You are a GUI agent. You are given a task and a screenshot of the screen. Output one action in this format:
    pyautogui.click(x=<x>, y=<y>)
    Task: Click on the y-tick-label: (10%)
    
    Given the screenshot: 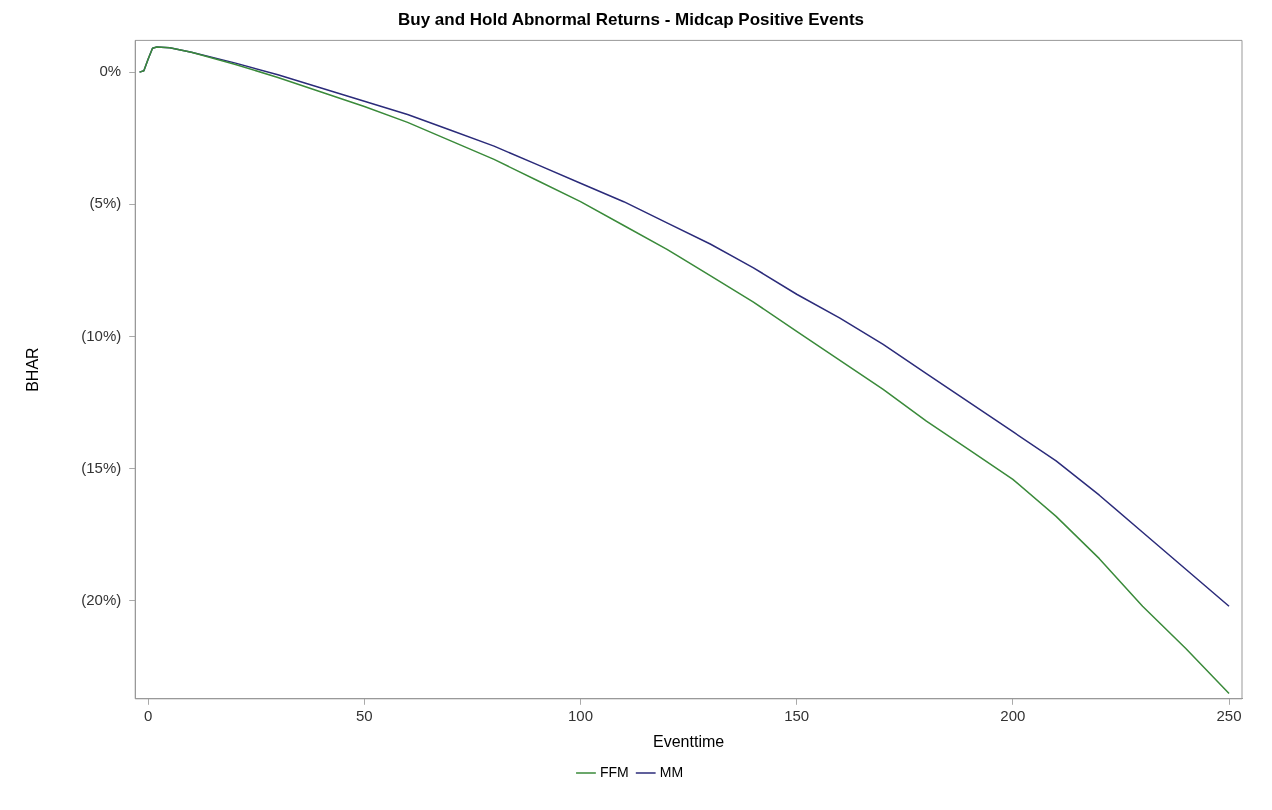 What is the action you would take?
    pyautogui.click(x=101, y=335)
    